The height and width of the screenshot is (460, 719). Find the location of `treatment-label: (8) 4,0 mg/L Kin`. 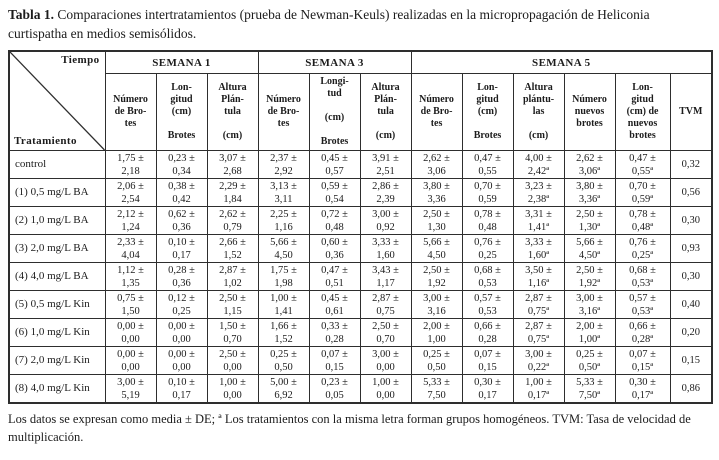

treatment-label: (8) 4,0 mg/L Kin is located at coordinates (57, 389).